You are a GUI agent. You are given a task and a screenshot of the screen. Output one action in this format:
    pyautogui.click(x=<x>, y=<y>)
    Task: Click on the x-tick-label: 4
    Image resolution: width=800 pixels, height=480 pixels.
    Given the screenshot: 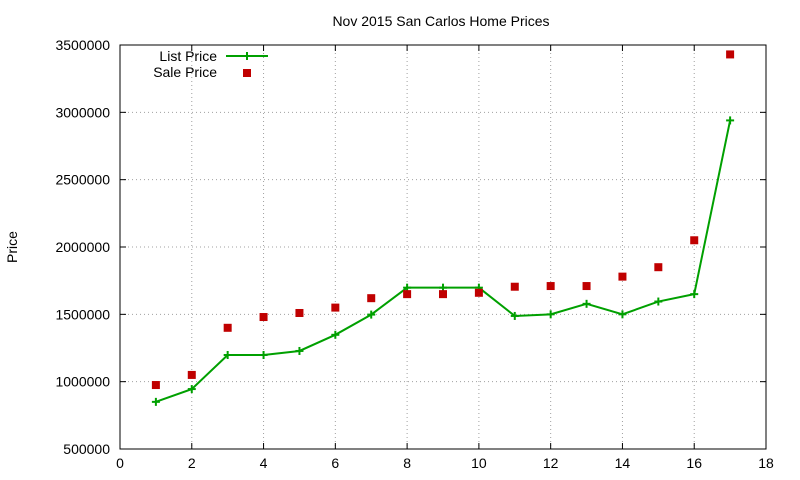 What is the action you would take?
    pyautogui.click(x=264, y=463)
    